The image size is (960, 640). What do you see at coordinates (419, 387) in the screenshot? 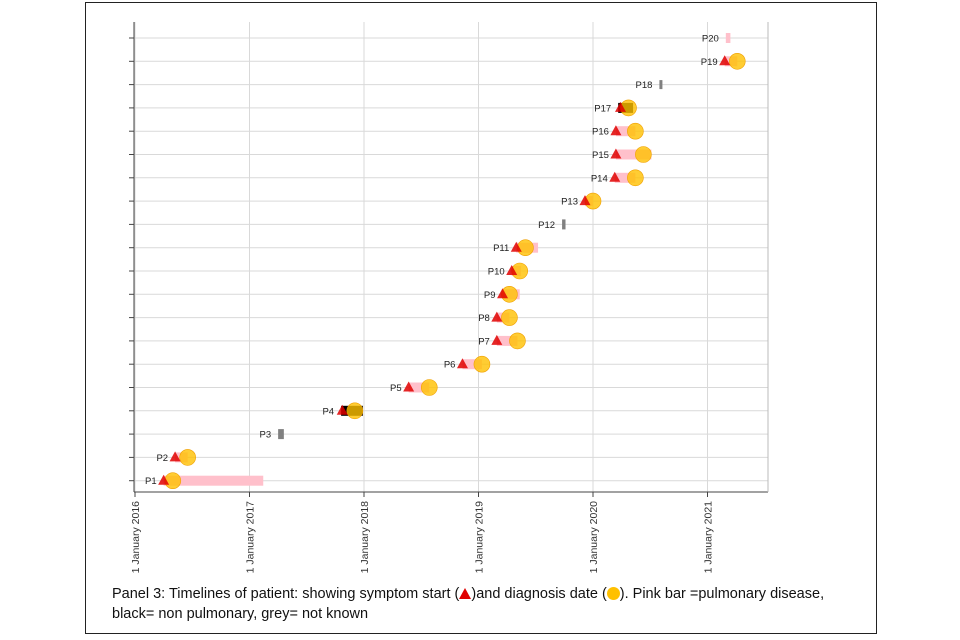
I see `bar-p5` at bounding box center [419, 387].